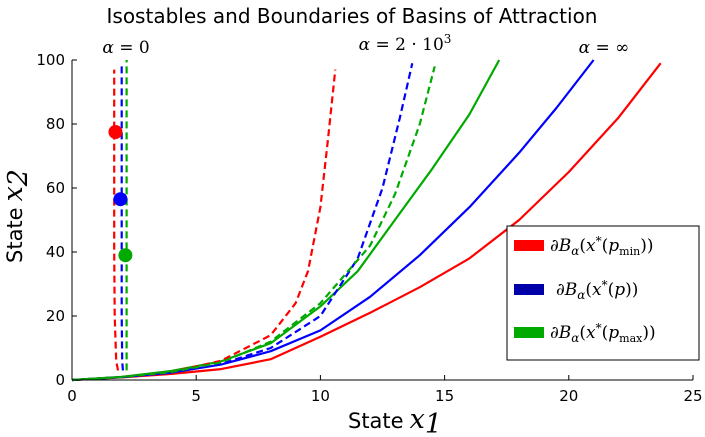 The image size is (705, 437). I want to click on x-axis-label-text: State, so click(376, 421).